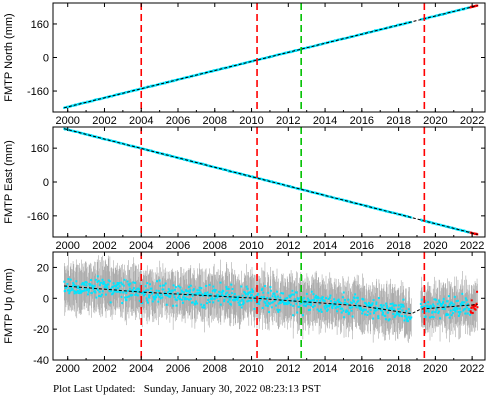 The width and height of the screenshot is (488, 400). What do you see at coordinates (288, 121) in the screenshot?
I see `x-tick-label: 2012` at bounding box center [288, 121].